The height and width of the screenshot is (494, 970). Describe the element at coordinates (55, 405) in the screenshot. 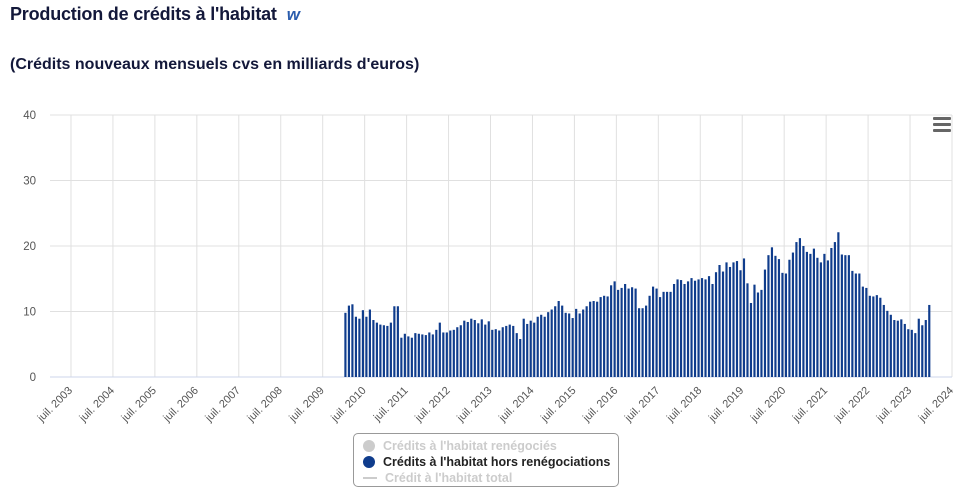

I see `x-tick-label: juil. 2003` at that location.